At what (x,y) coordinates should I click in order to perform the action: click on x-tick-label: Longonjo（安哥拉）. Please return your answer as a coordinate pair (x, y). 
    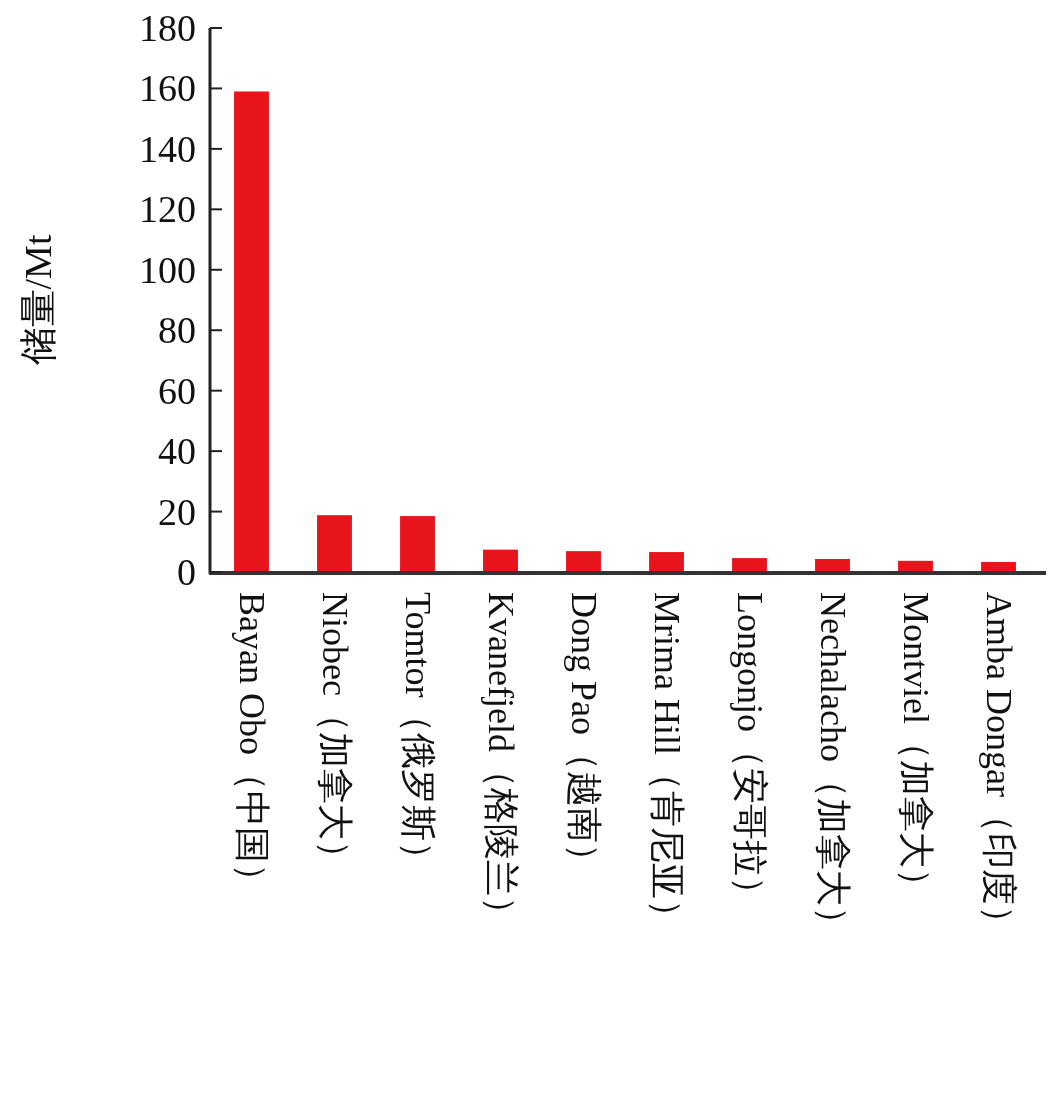
    Looking at the image, I should click on (749, 752).